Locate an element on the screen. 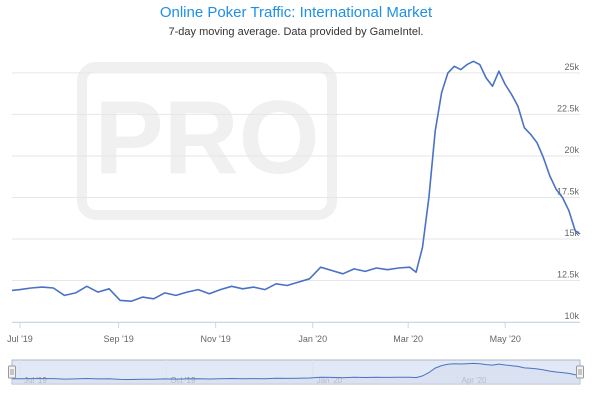 The height and width of the screenshot is (405, 592). y-tick-label: 20k is located at coordinates (571, 150).